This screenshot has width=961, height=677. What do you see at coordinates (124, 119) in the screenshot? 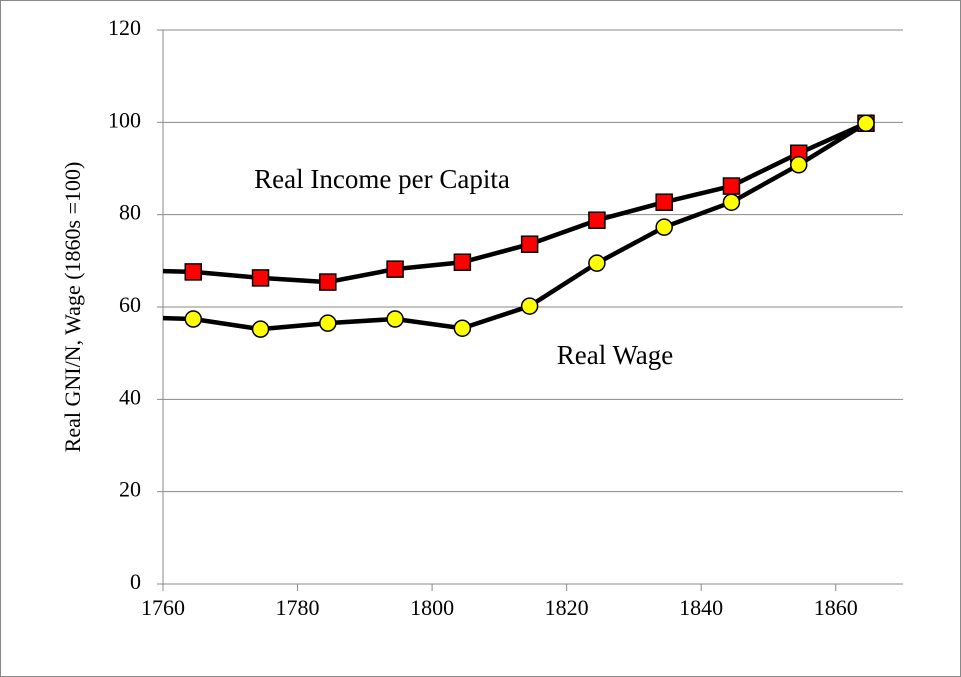
I see `y-tick-label: 100` at bounding box center [124, 119].